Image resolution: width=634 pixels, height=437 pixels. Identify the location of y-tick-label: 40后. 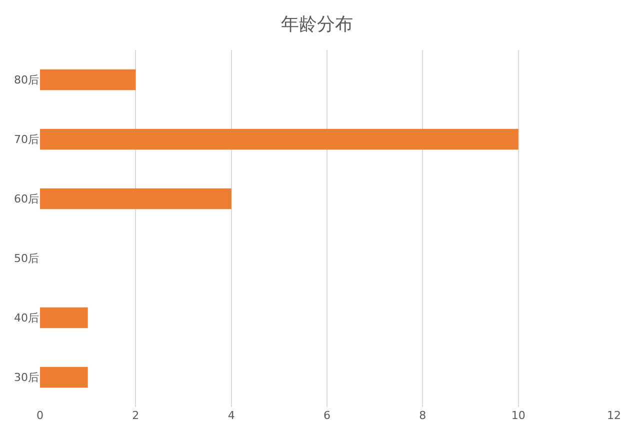
(26, 318).